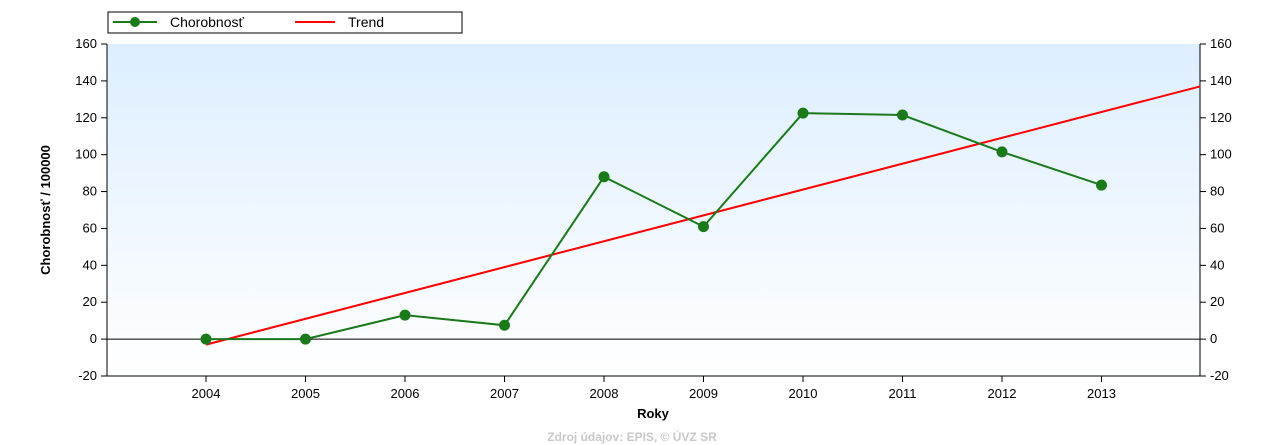 This screenshot has width=1265, height=445. Describe the element at coordinates (1221, 154) in the screenshot. I see `y-tick-label-right: 100` at that location.